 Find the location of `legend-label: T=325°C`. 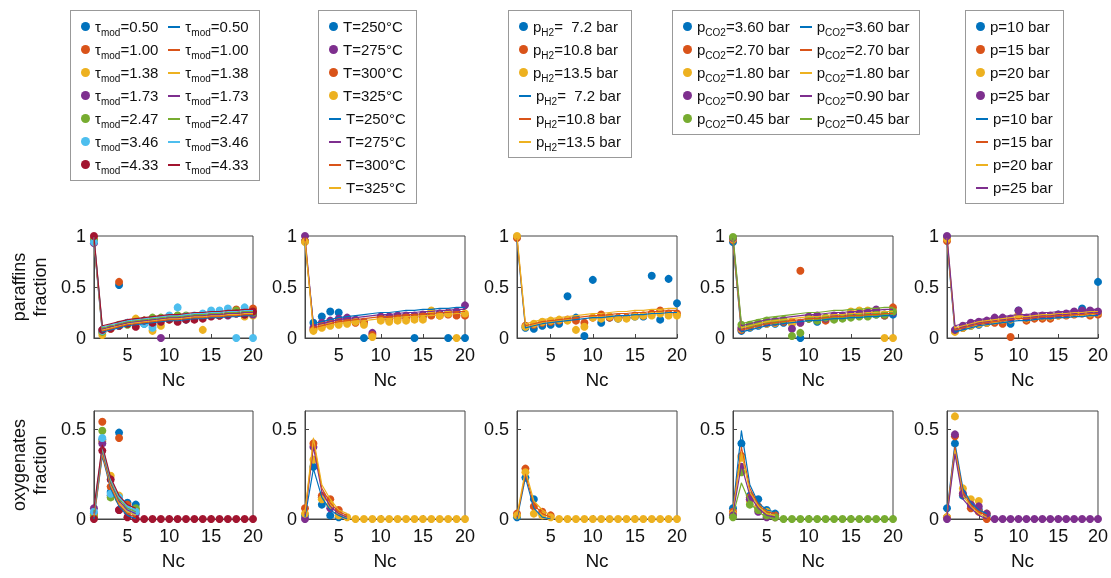

legend-label: T=325°C is located at coordinates (373, 96).